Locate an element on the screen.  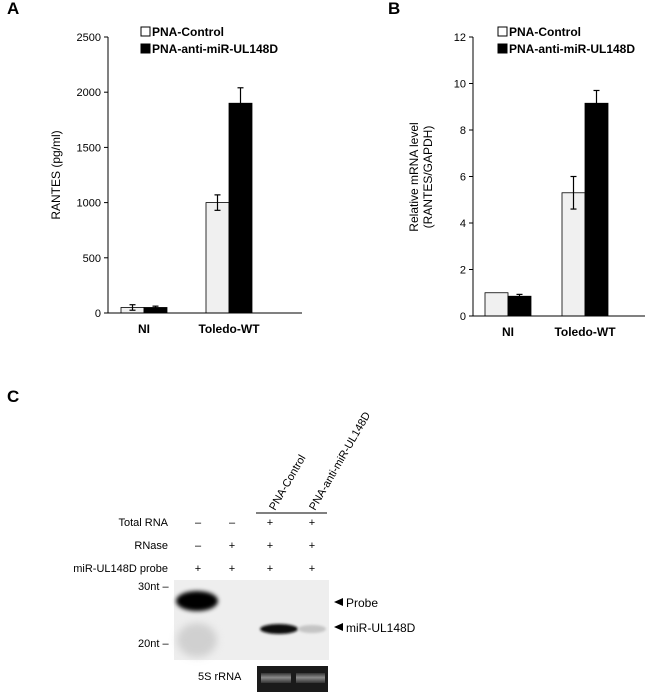
chart-a-legend-swatch-anti is located at coordinates (145, 48).